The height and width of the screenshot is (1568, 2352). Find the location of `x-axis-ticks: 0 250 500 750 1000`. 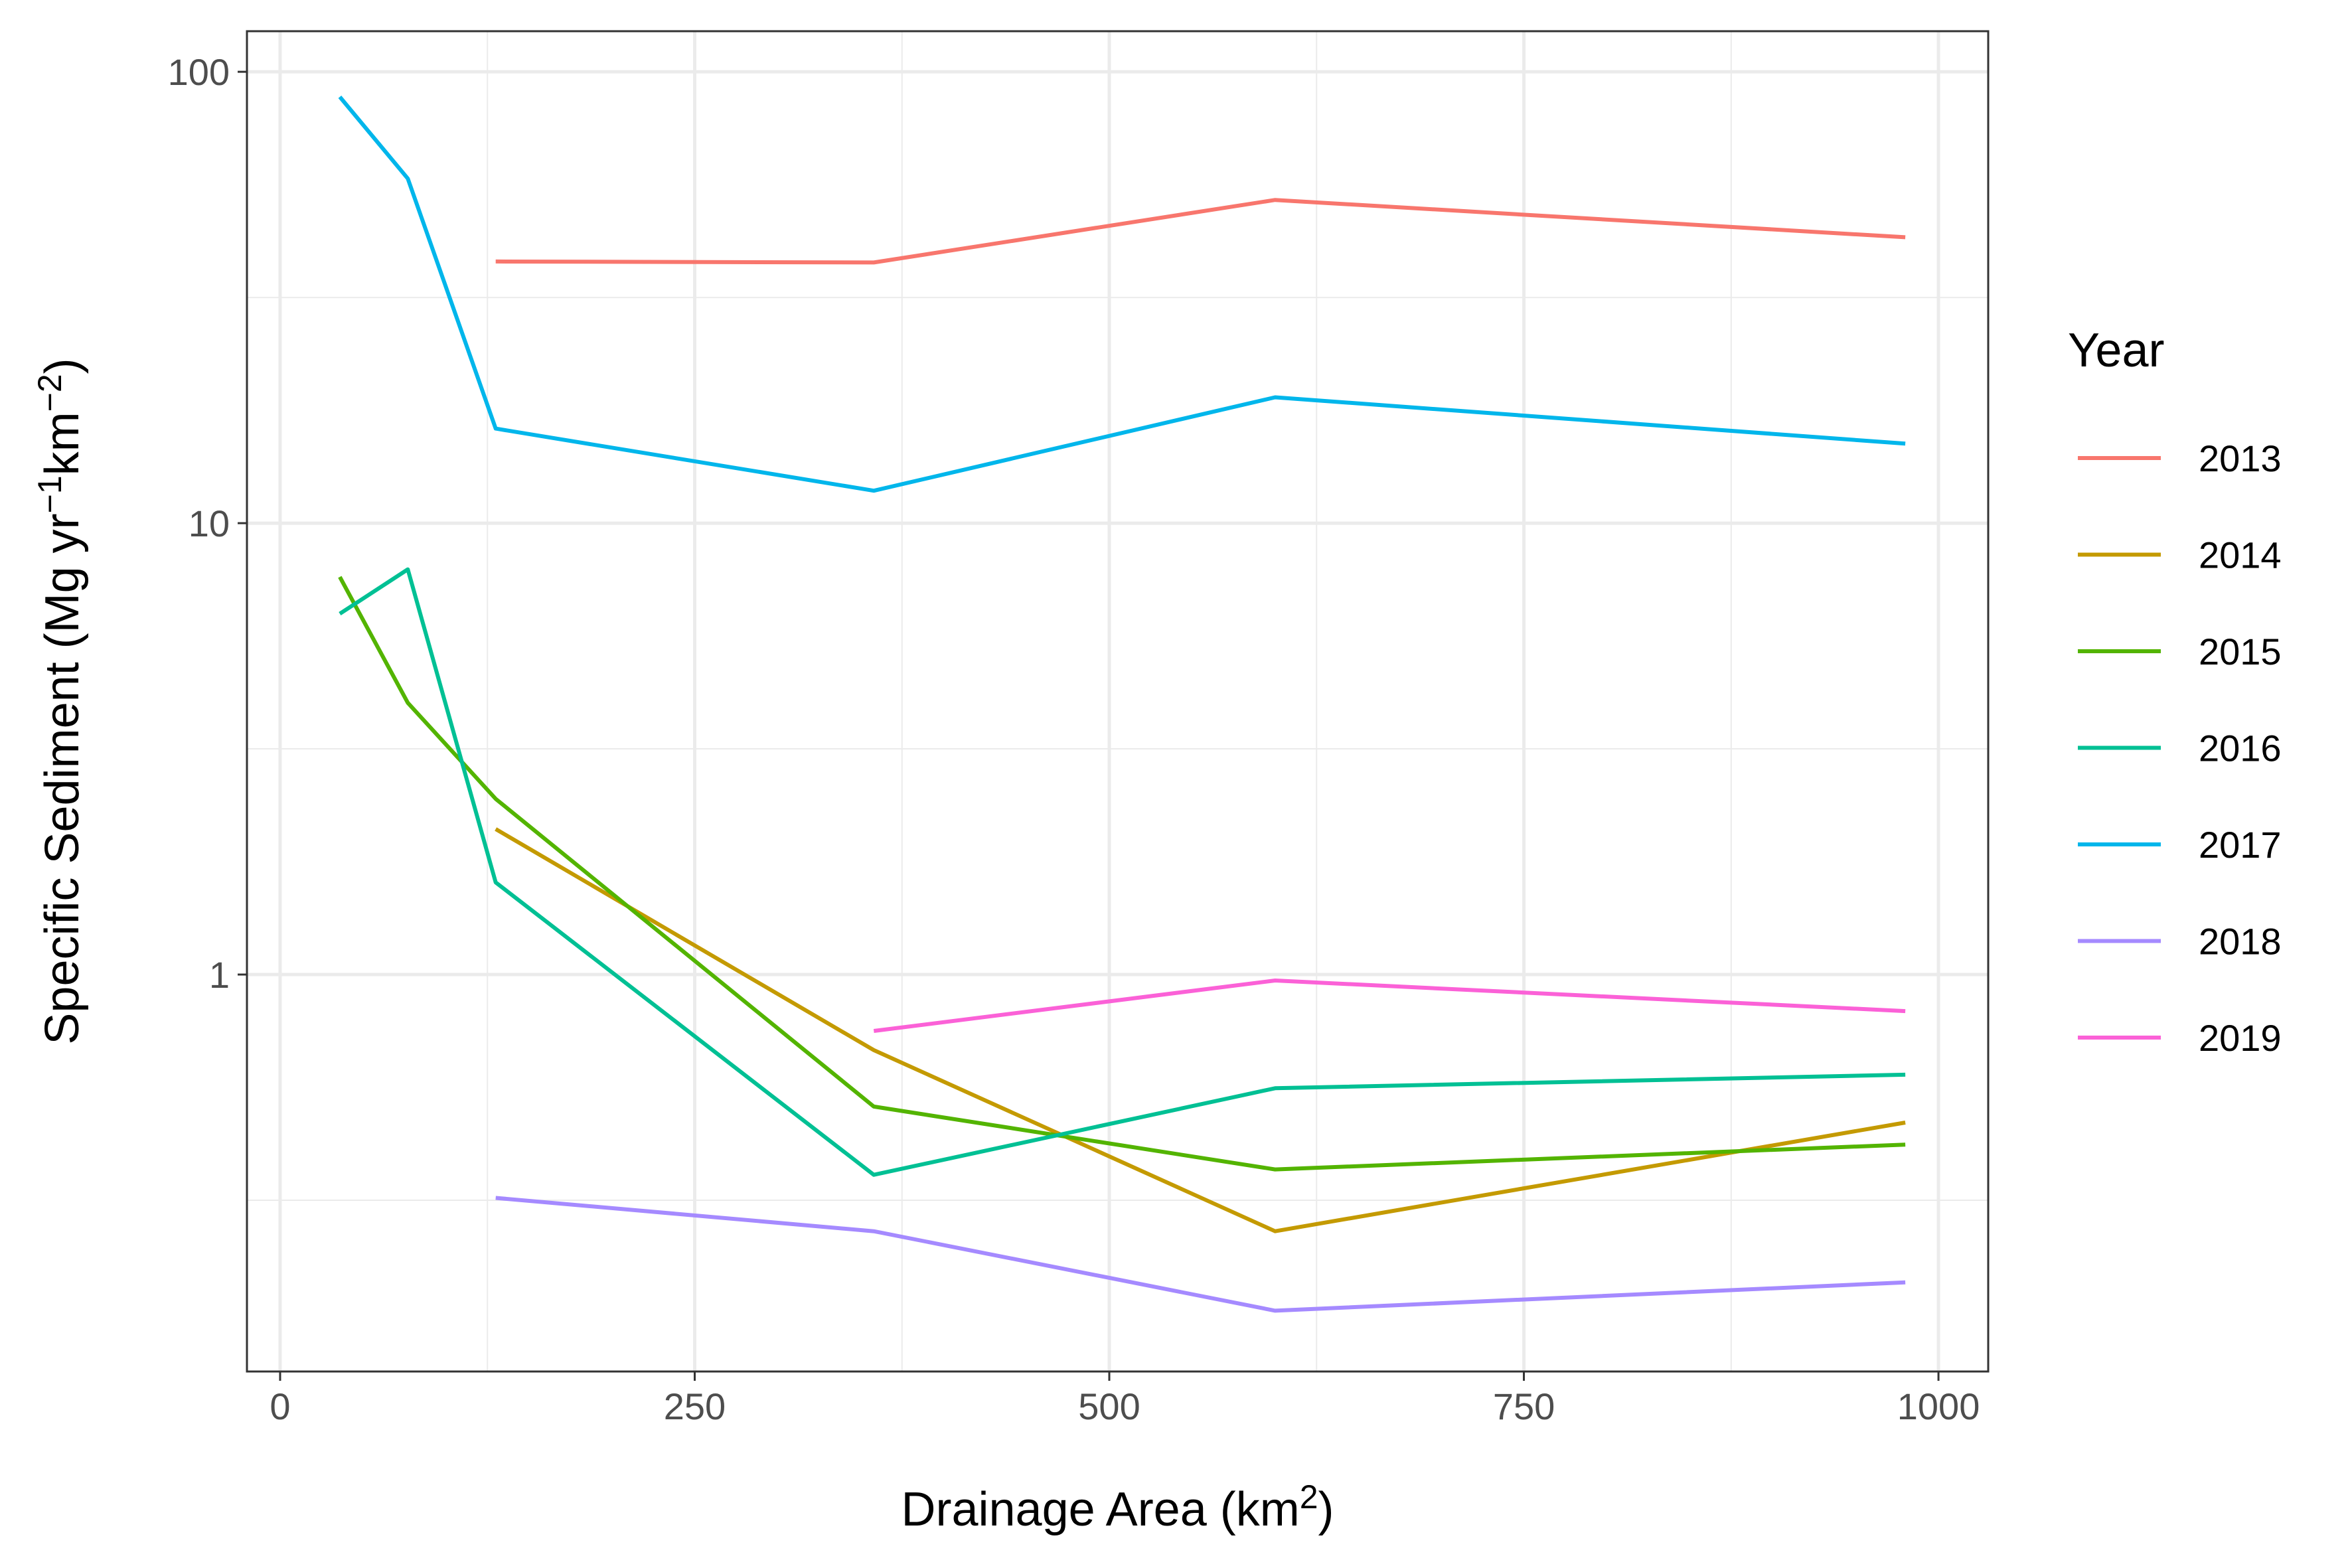

x-axis-ticks: 0 250 500 750 1000 is located at coordinates (1125, 1399).